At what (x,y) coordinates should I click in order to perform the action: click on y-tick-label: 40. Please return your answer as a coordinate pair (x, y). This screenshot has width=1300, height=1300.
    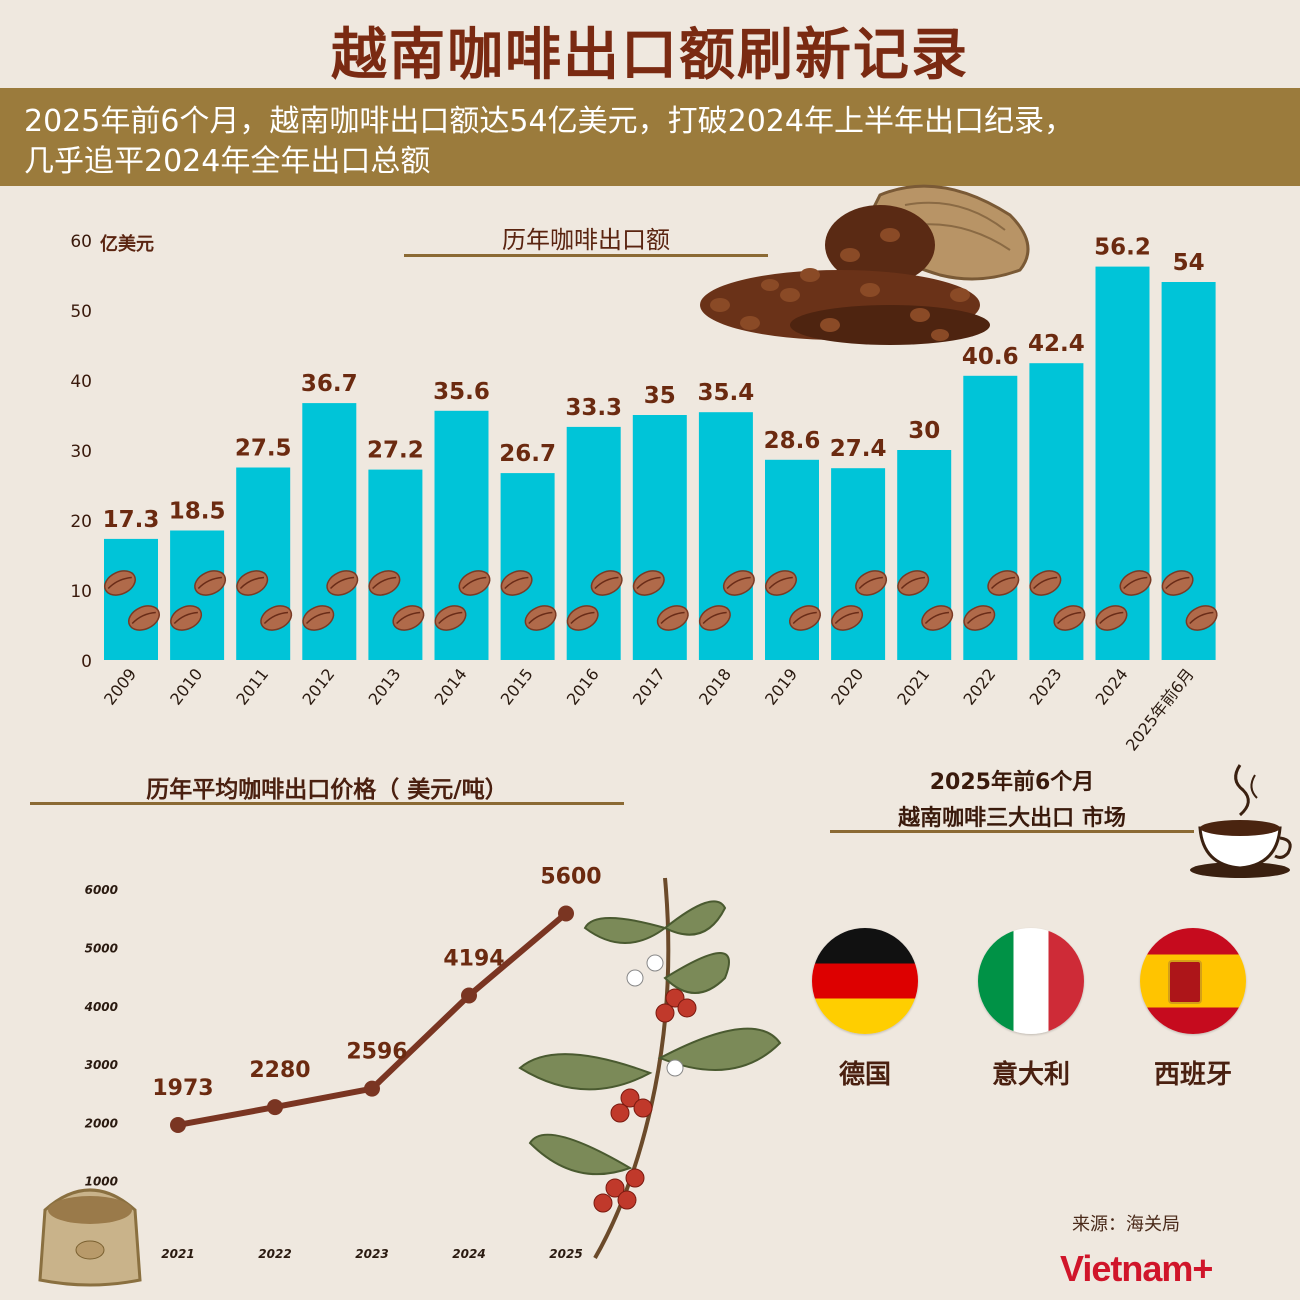
    Looking at the image, I should click on (81, 382).